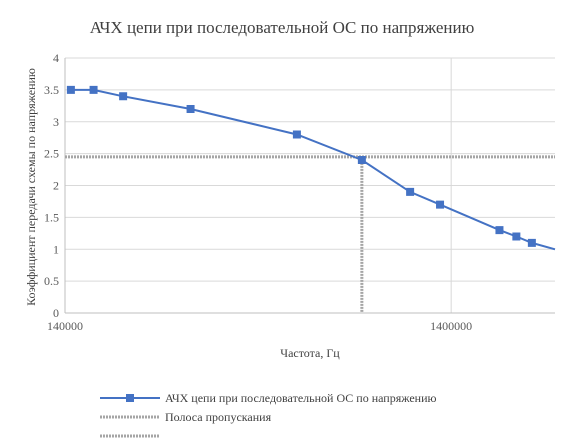 The image size is (565, 447). Describe the element at coordinates (259, 326) in the screenshot. I see `x-tick-labels: 140000 1400000` at that location.